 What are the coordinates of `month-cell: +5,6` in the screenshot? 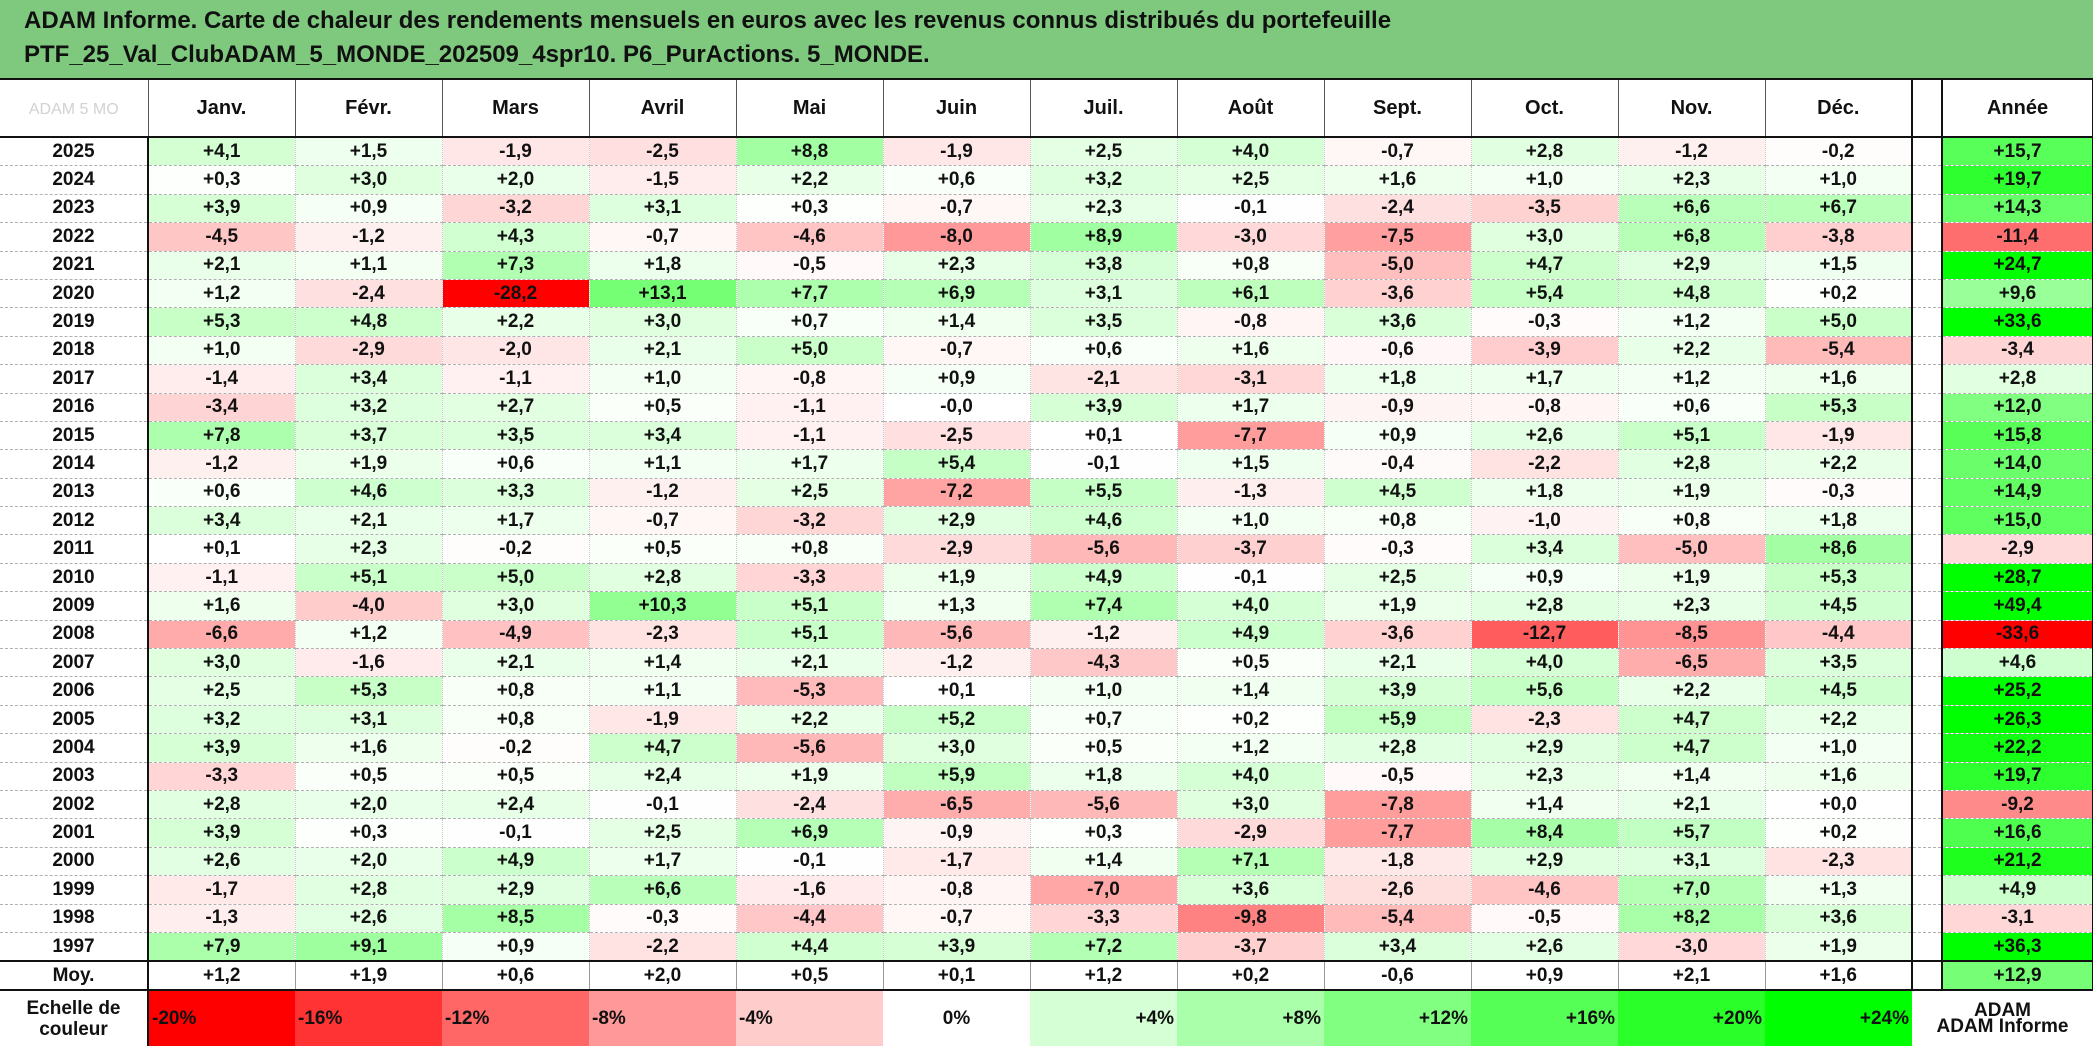 It's located at (1545, 691).